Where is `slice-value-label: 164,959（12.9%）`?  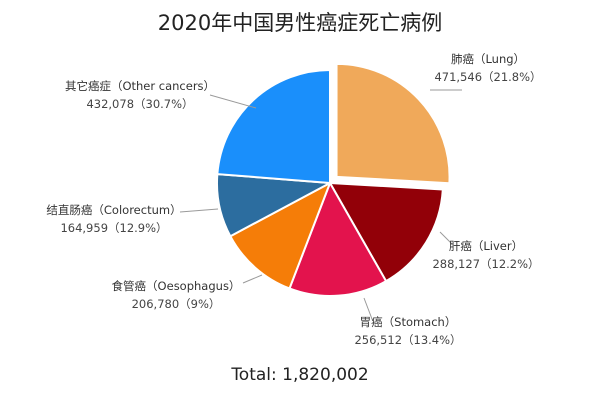
slice-value-label: 164,959（12.9%） is located at coordinates (113, 228).